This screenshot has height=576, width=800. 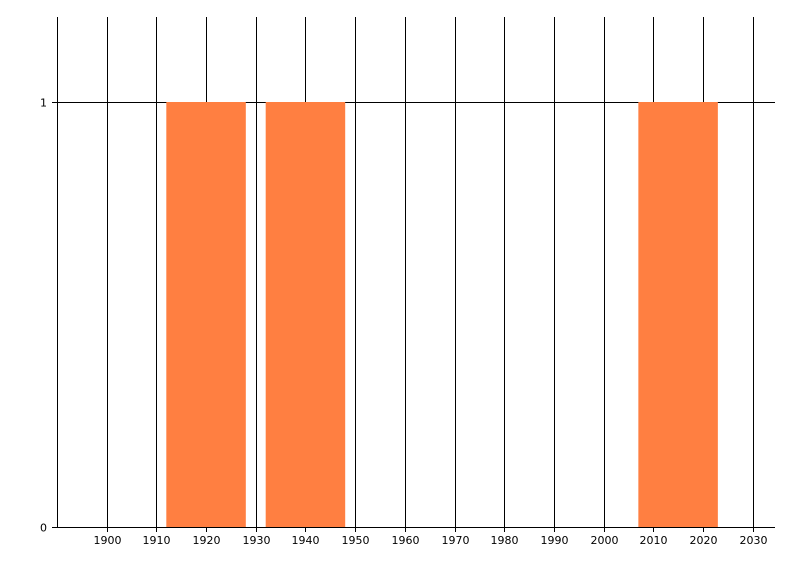 What do you see at coordinates (456, 540) in the screenshot?
I see `x-tick-label: 1970` at bounding box center [456, 540].